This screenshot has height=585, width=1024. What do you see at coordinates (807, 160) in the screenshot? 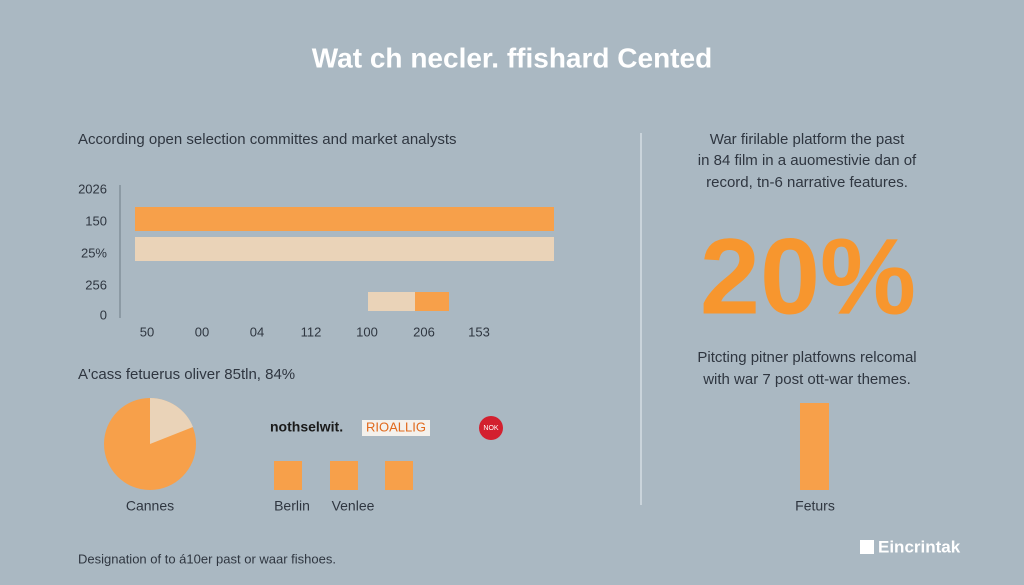
I see `intro-line: in 84 film in a auomestivie dan of` at bounding box center [807, 160].